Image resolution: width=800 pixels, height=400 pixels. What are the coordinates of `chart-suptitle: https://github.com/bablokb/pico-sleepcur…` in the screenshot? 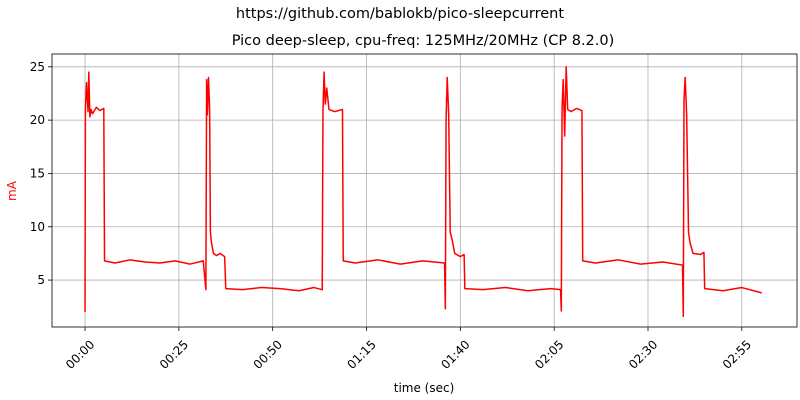 It's located at (400, 14).